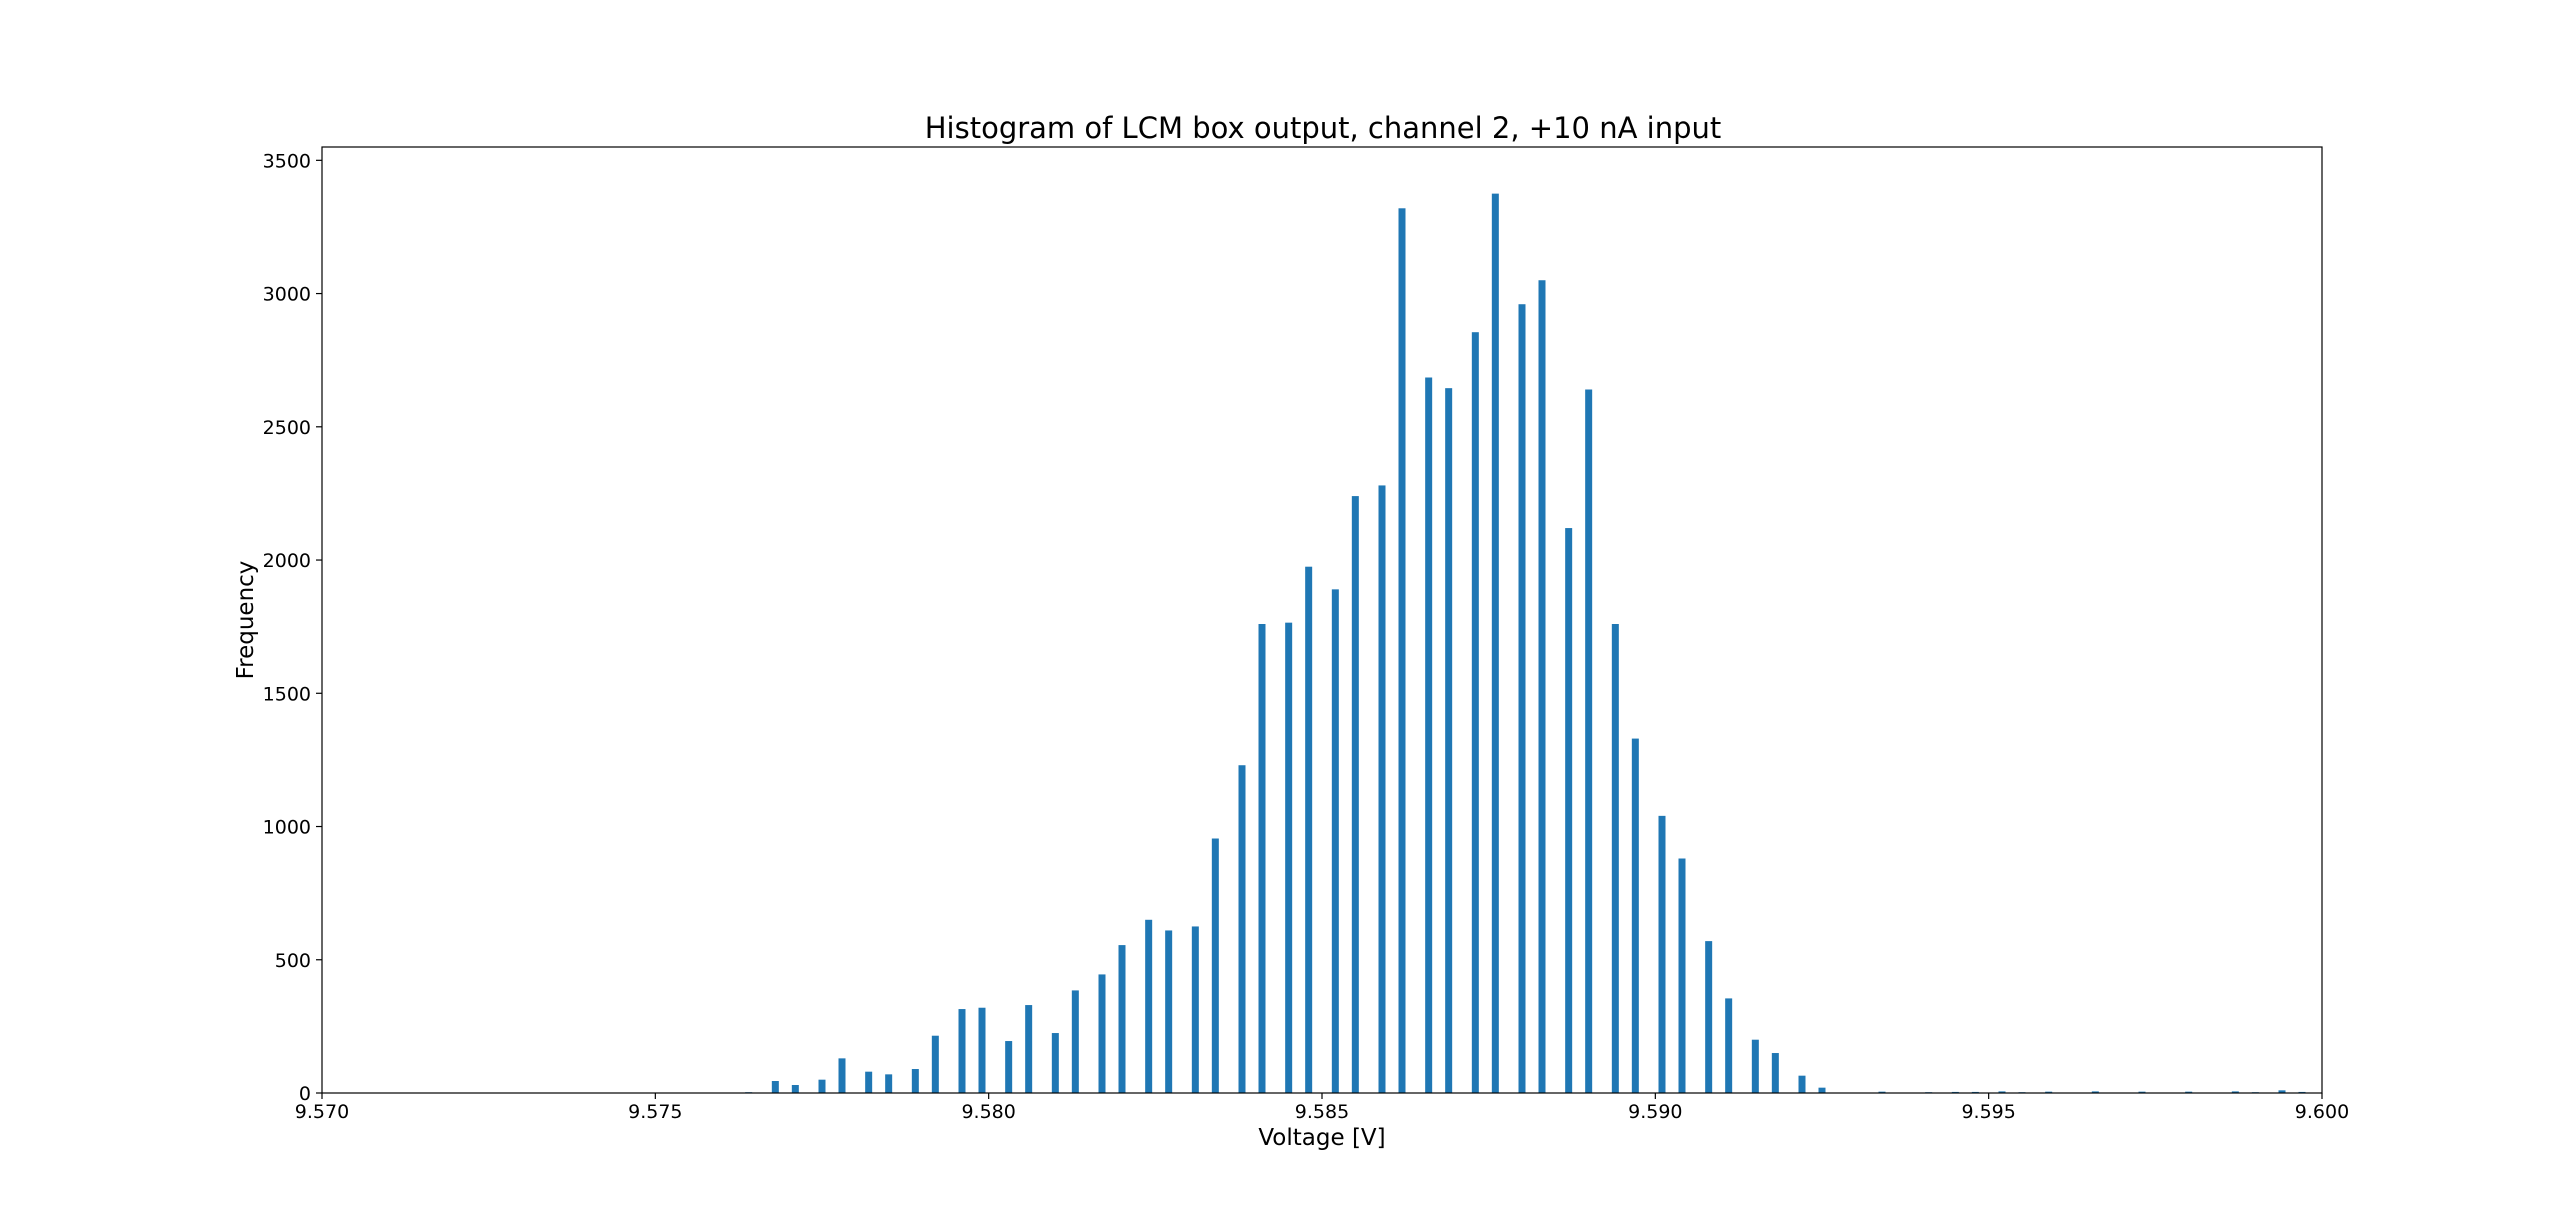 The image size is (2560, 1218). What do you see at coordinates (293, 961) in the screenshot?
I see `y-tick-label: 500` at bounding box center [293, 961].